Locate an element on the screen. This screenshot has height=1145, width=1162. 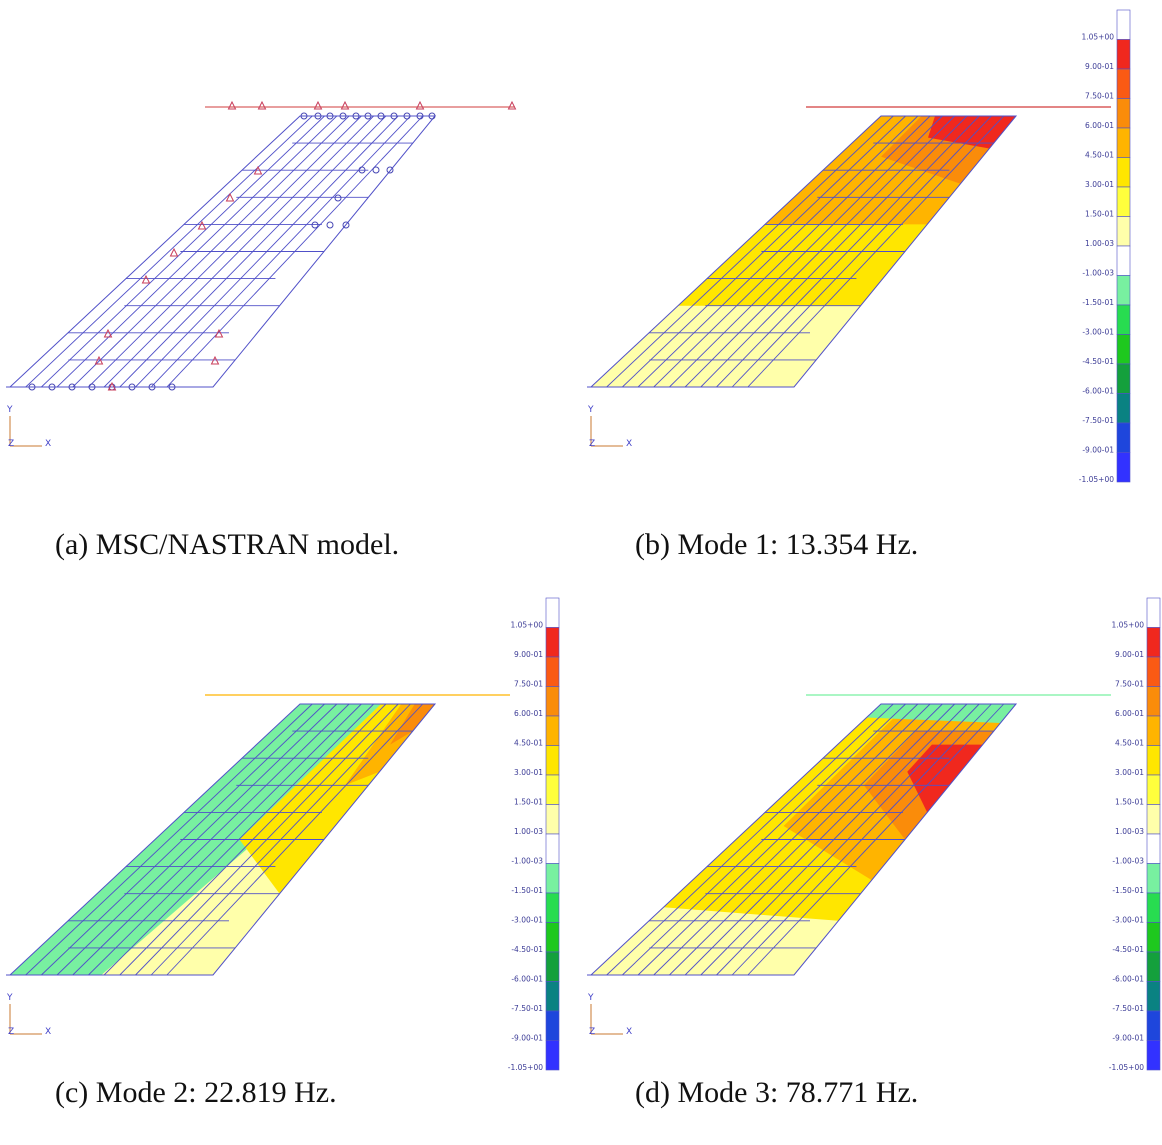
colorbar-label: 6.00-01 is located at coordinates (528, 713).